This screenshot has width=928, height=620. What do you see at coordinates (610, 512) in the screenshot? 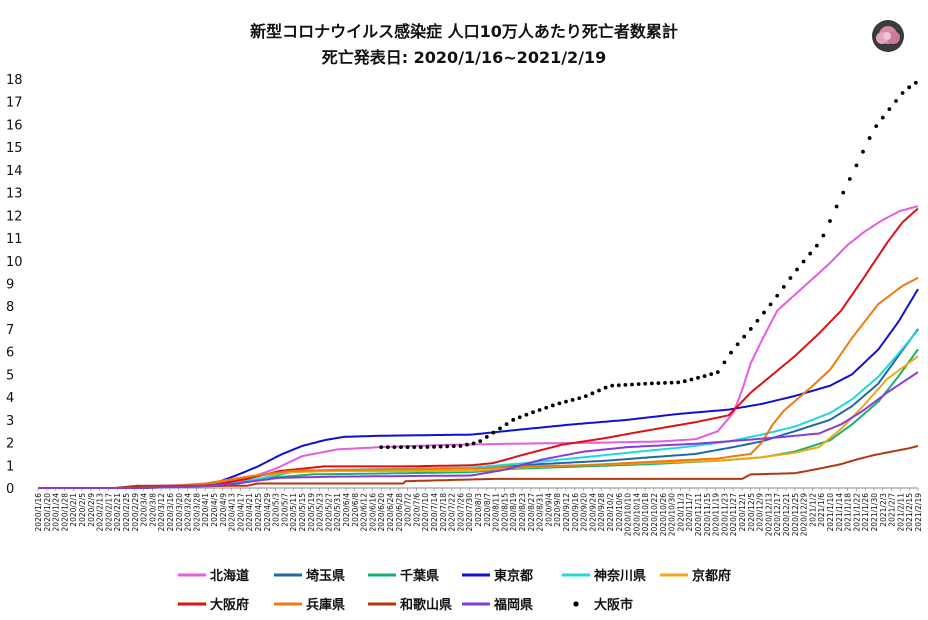
I see `x-tick-label: 2020/10/2` at bounding box center [610, 512].